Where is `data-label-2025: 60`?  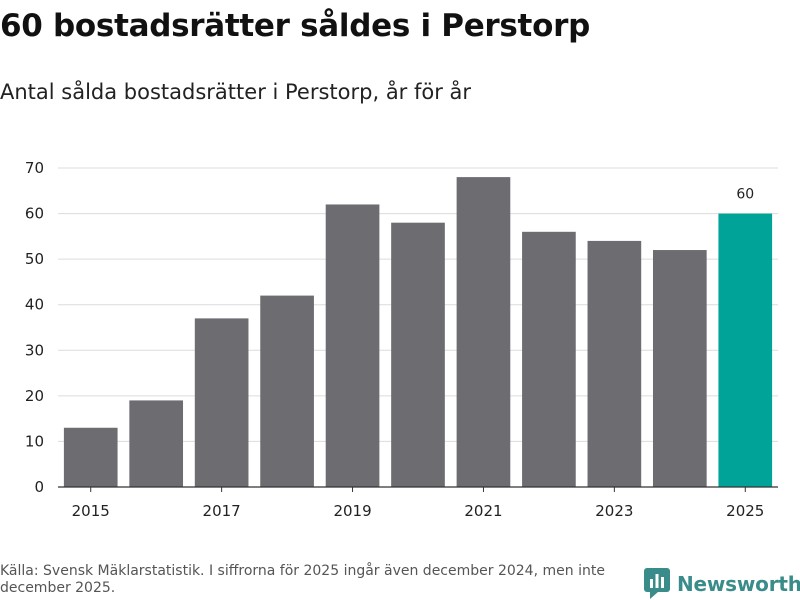 data-label-2025: 60 is located at coordinates (745, 195).